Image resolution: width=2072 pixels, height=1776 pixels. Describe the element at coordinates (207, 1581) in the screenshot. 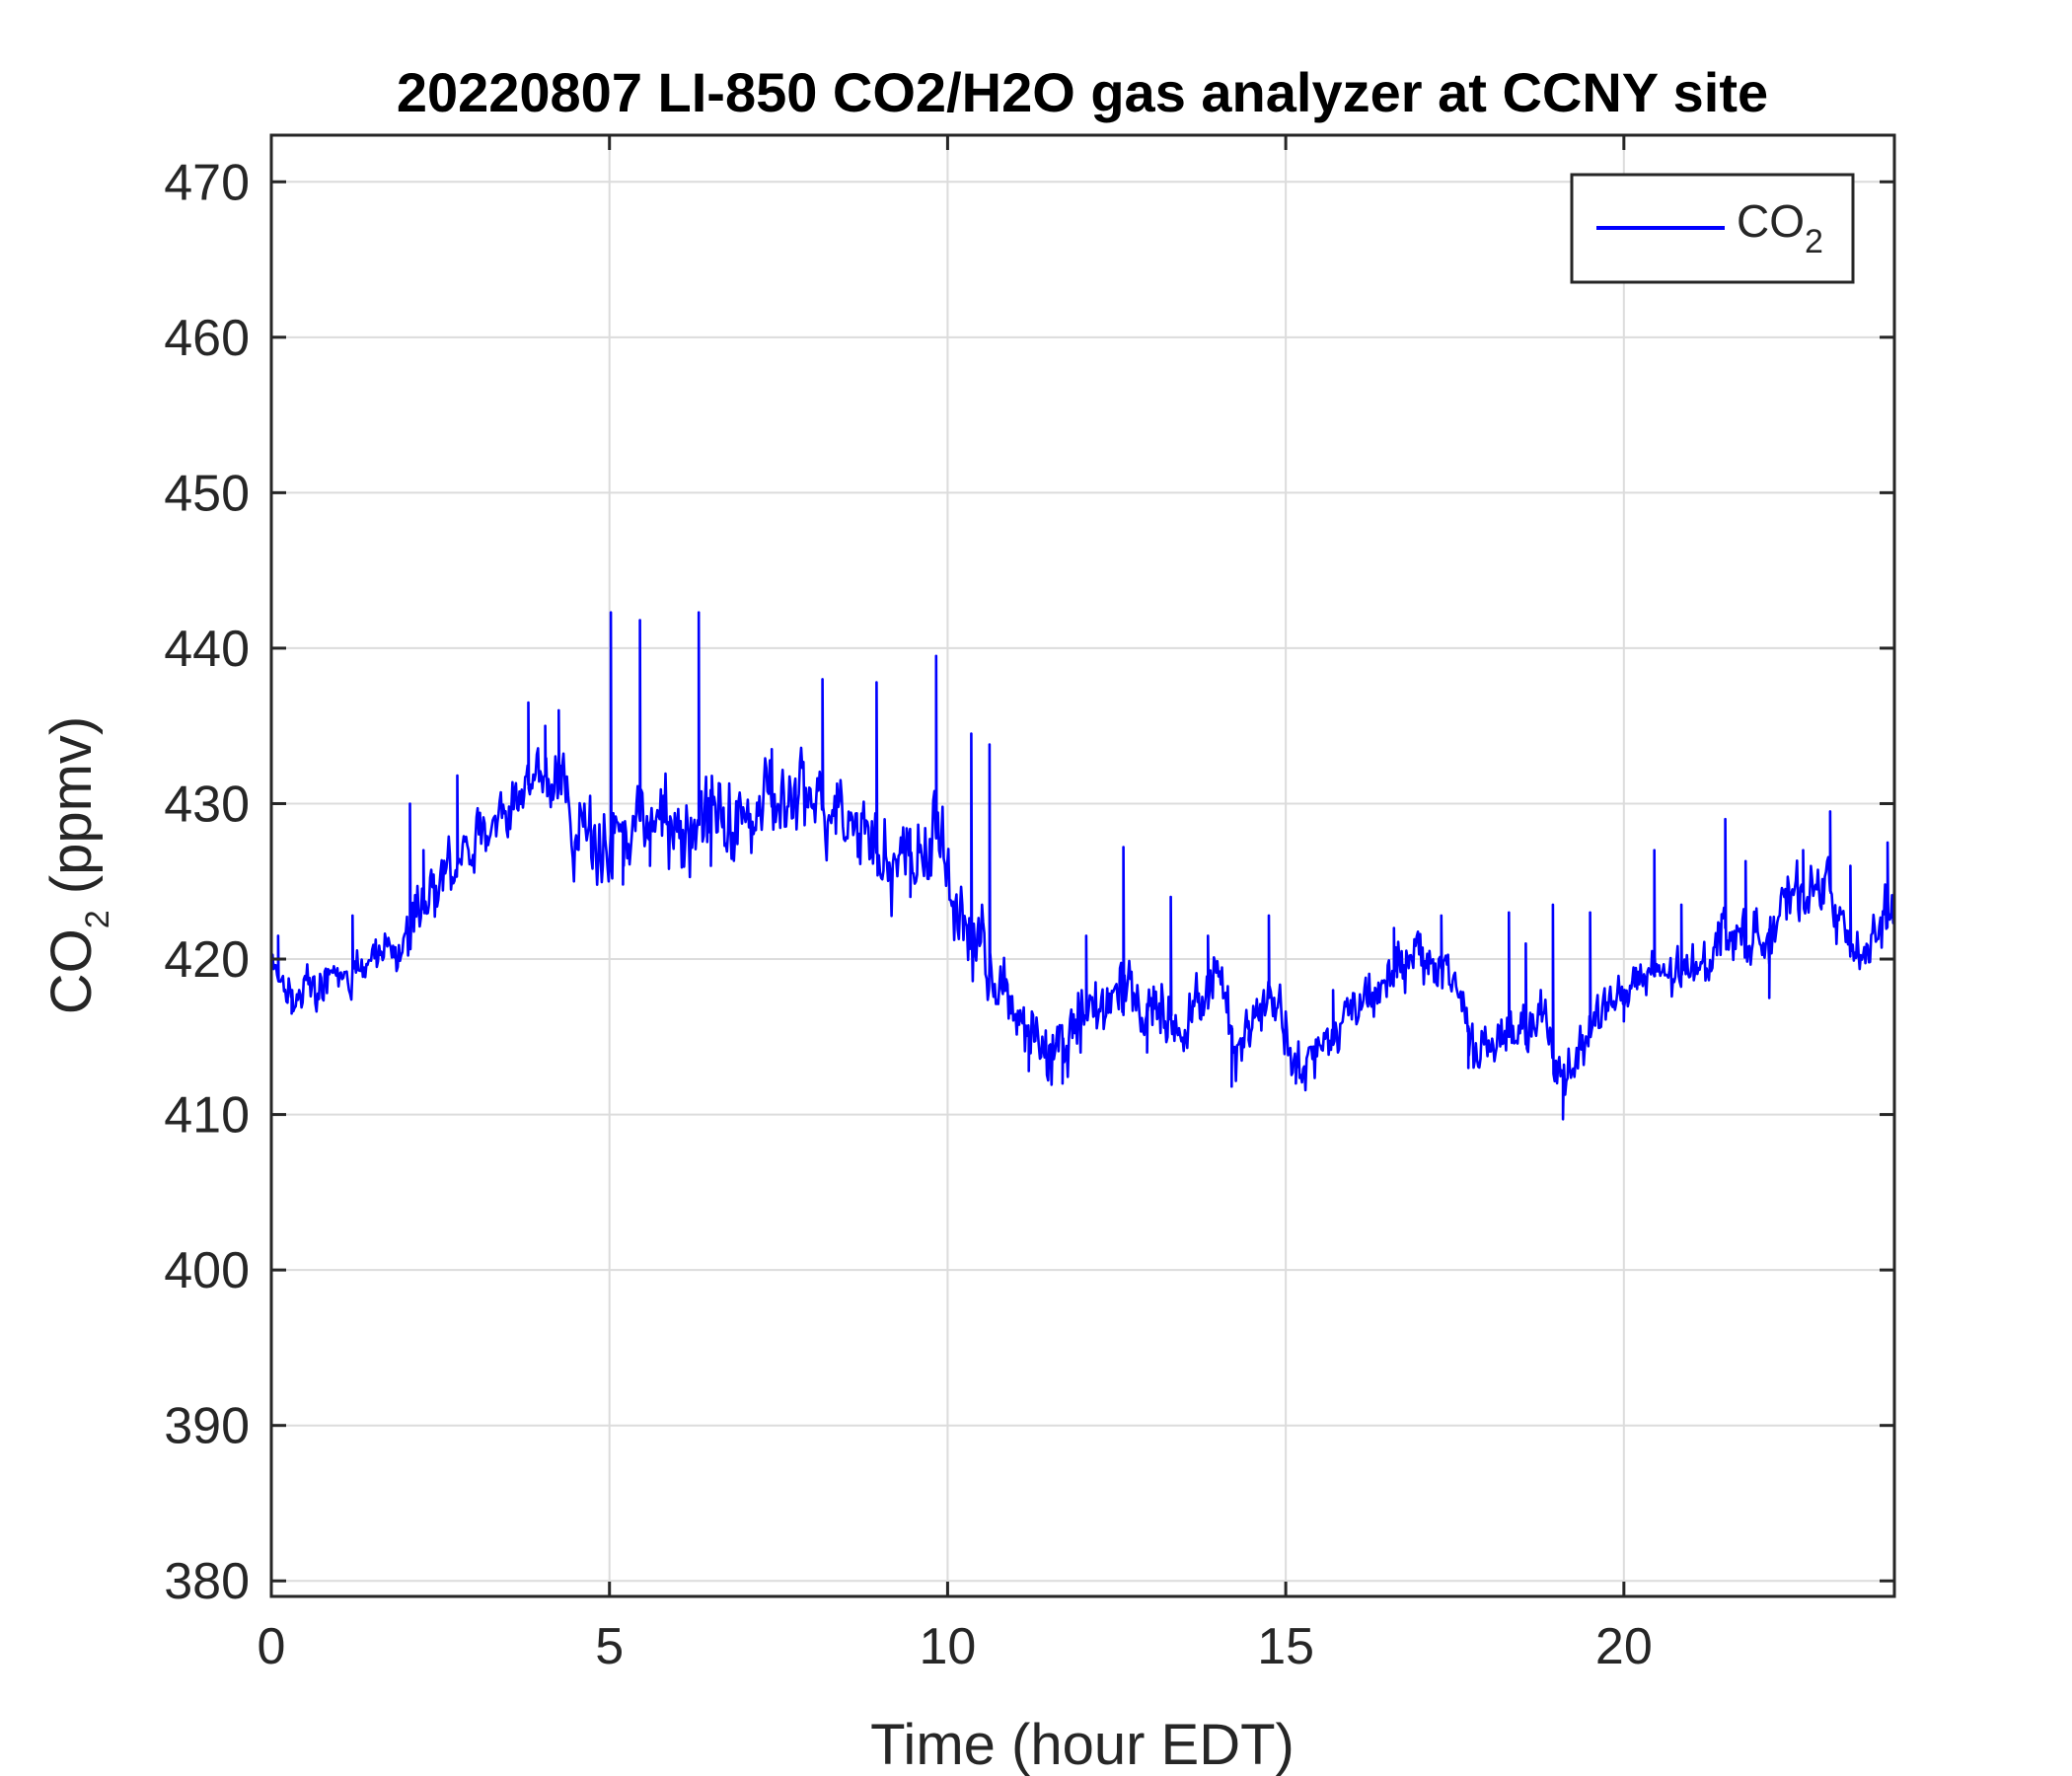

I see `y-tick-label: 380` at that location.